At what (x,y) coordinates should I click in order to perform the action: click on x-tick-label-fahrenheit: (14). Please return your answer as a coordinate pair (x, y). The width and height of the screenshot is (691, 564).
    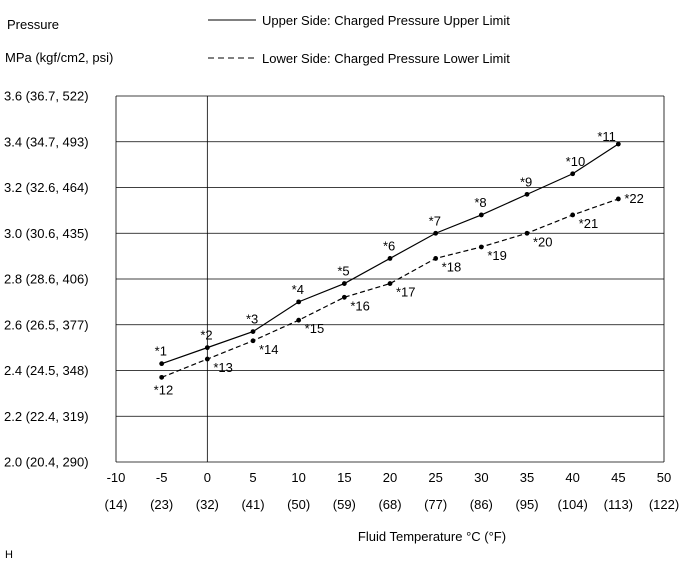
    Looking at the image, I should click on (115, 504).